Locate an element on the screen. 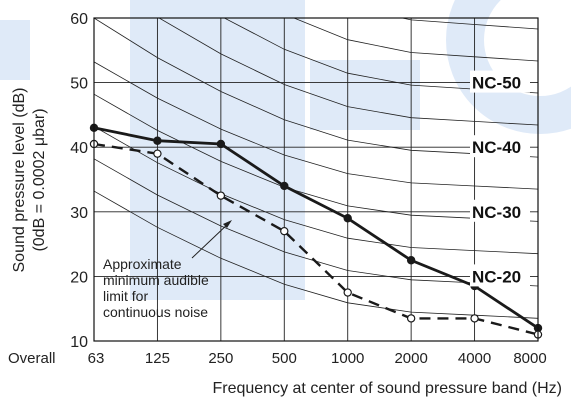 The width and height of the screenshot is (571, 398). annotation-arrow-head is located at coordinates (227, 224).